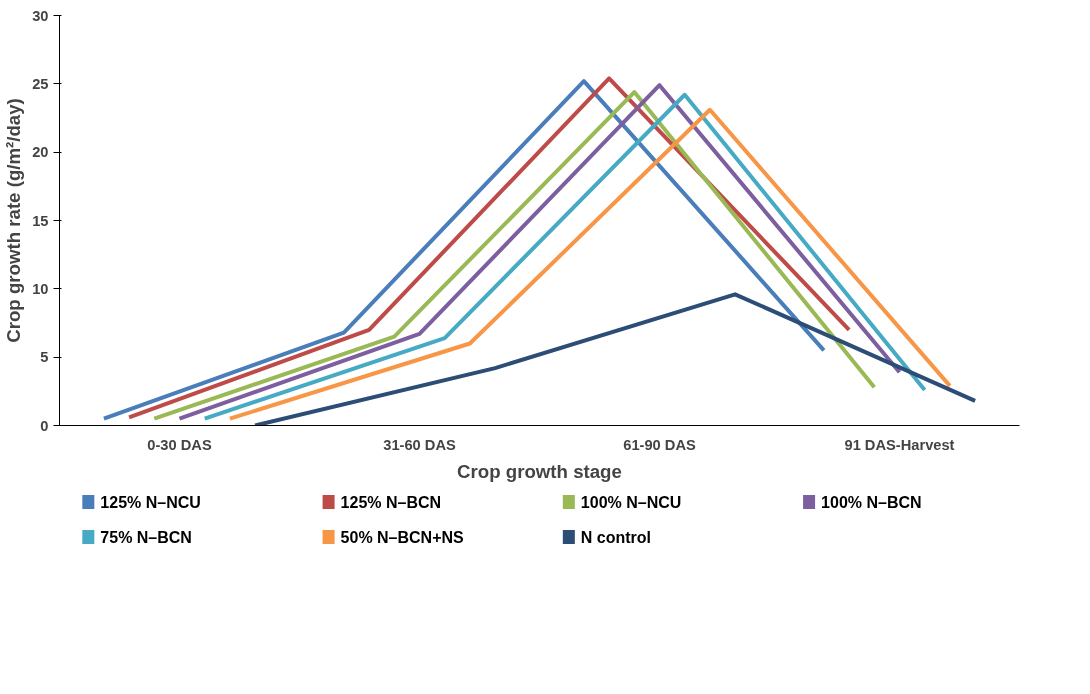 This screenshot has height=694, width=1090. What do you see at coordinates (616, 537) in the screenshot?
I see `legend-label: N control` at bounding box center [616, 537].